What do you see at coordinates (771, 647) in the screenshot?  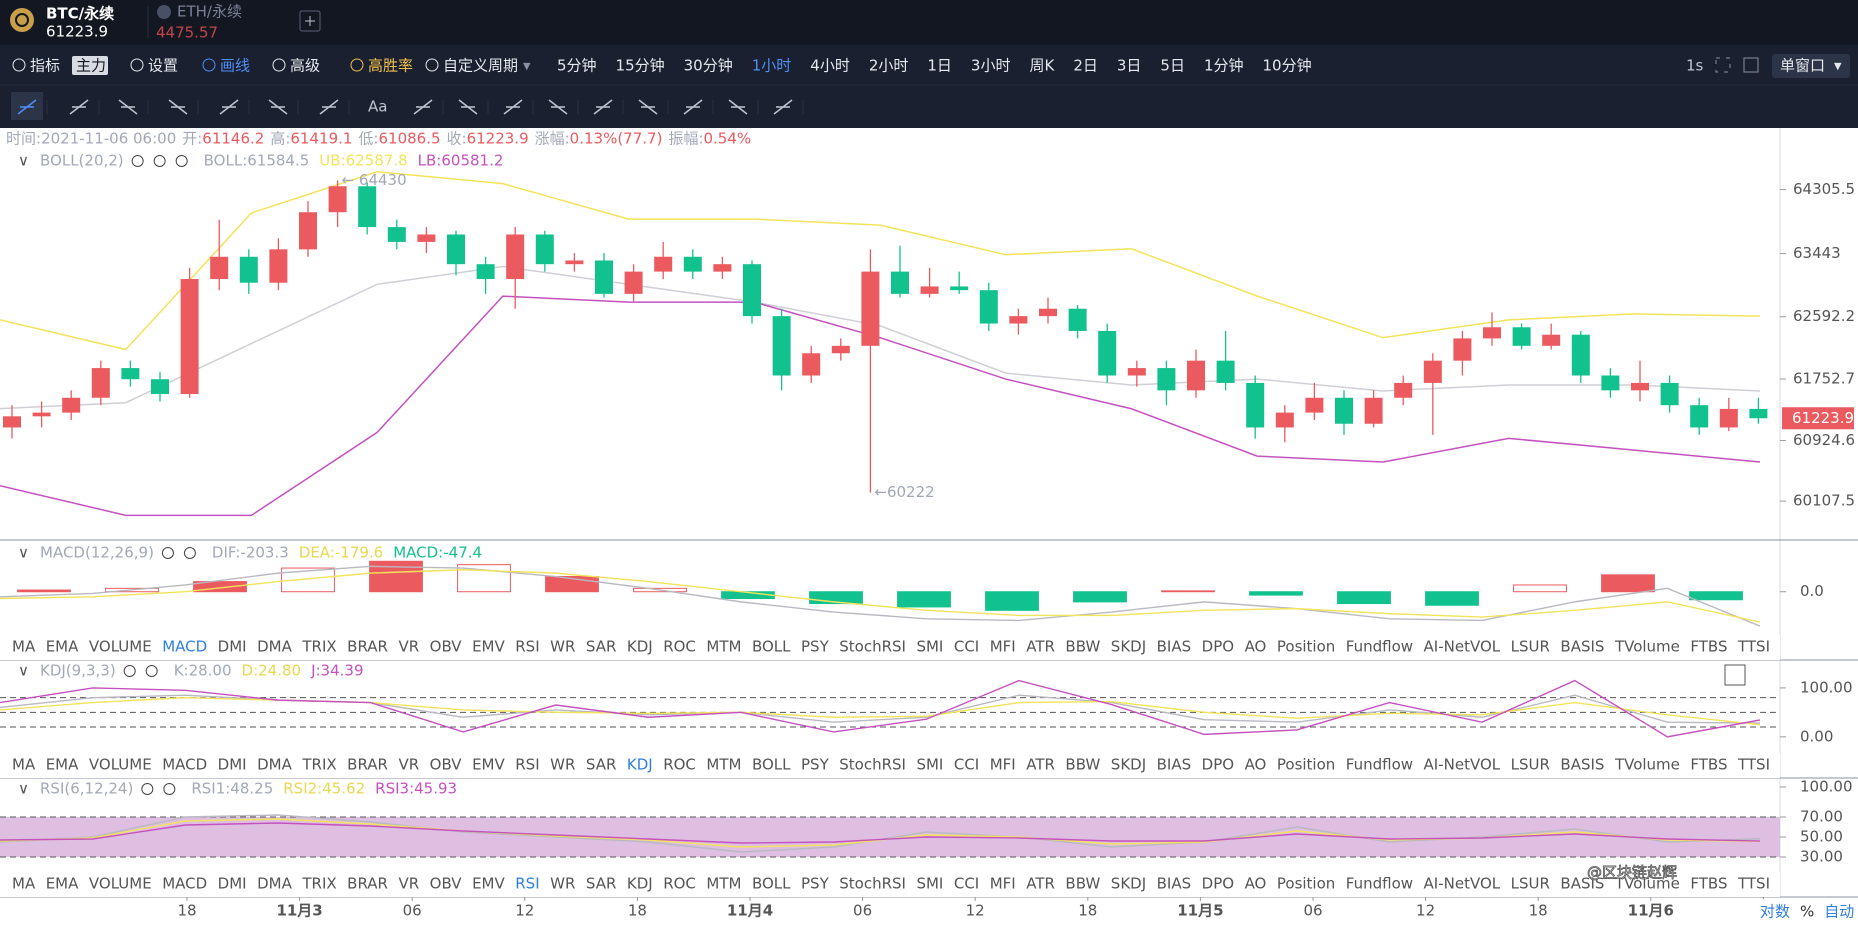 I see `indicator-option: BOLL` at bounding box center [771, 647].